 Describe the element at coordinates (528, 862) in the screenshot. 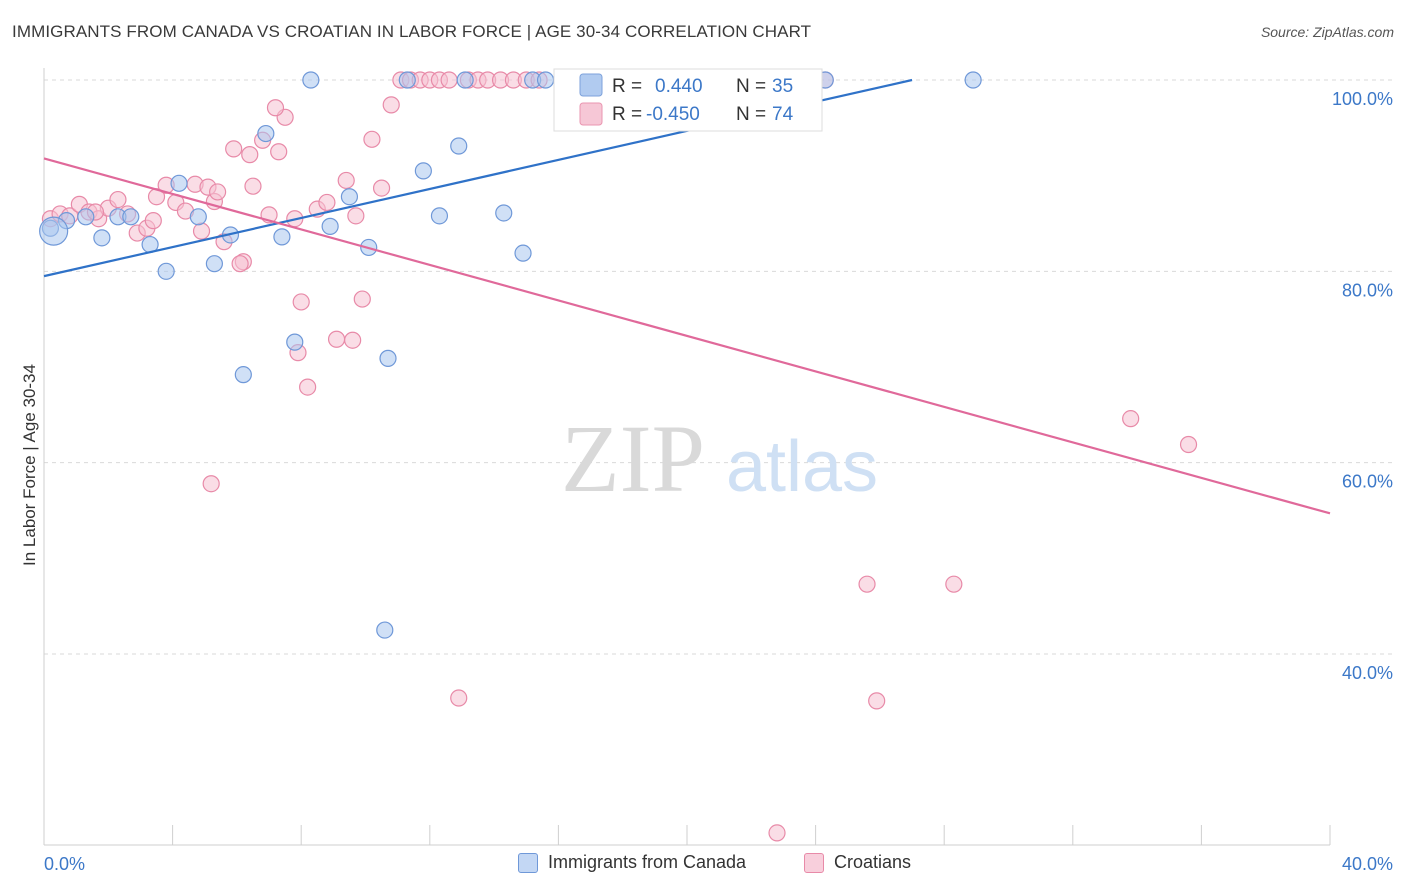

I see `legend-swatch-canada-bottom` at that location.